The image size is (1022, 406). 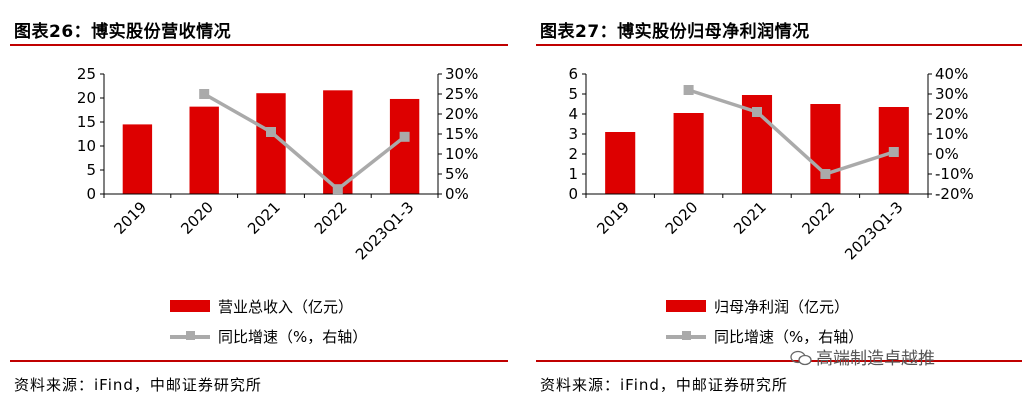 I want to click on y-tick-label-right: -10%, so click(x=954, y=174).